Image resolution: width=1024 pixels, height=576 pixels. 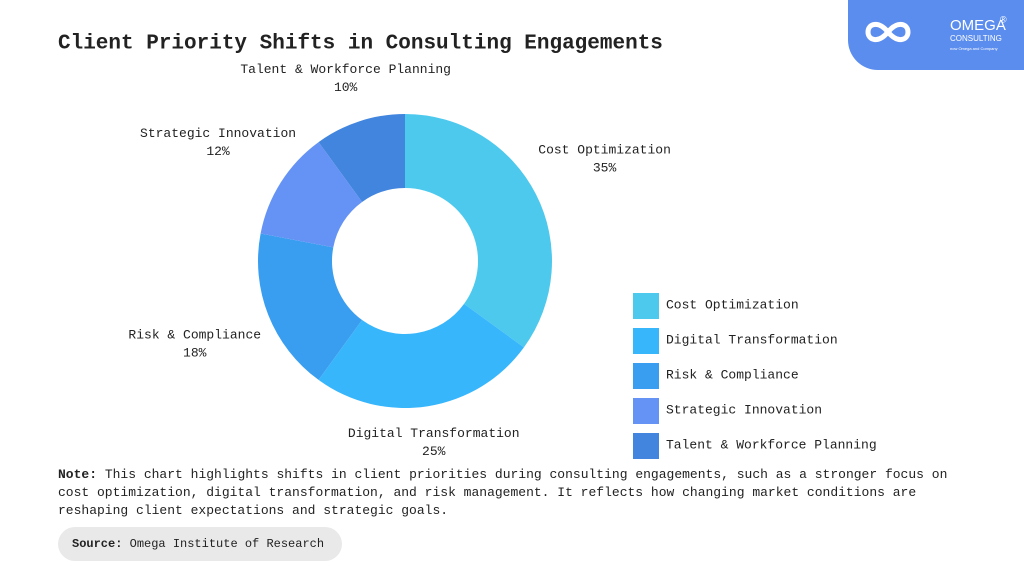 I want to click on legend-label: Talent & Workforce Planning, so click(x=771, y=444).